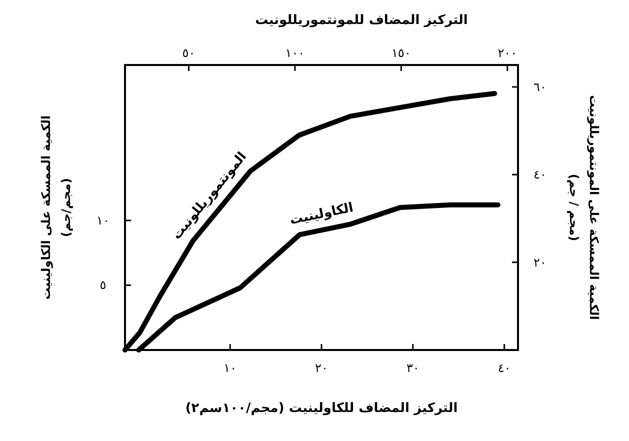  What do you see at coordinates (540, 87) in the screenshot?
I see `y-tick-label: ٦٠` at bounding box center [540, 87].